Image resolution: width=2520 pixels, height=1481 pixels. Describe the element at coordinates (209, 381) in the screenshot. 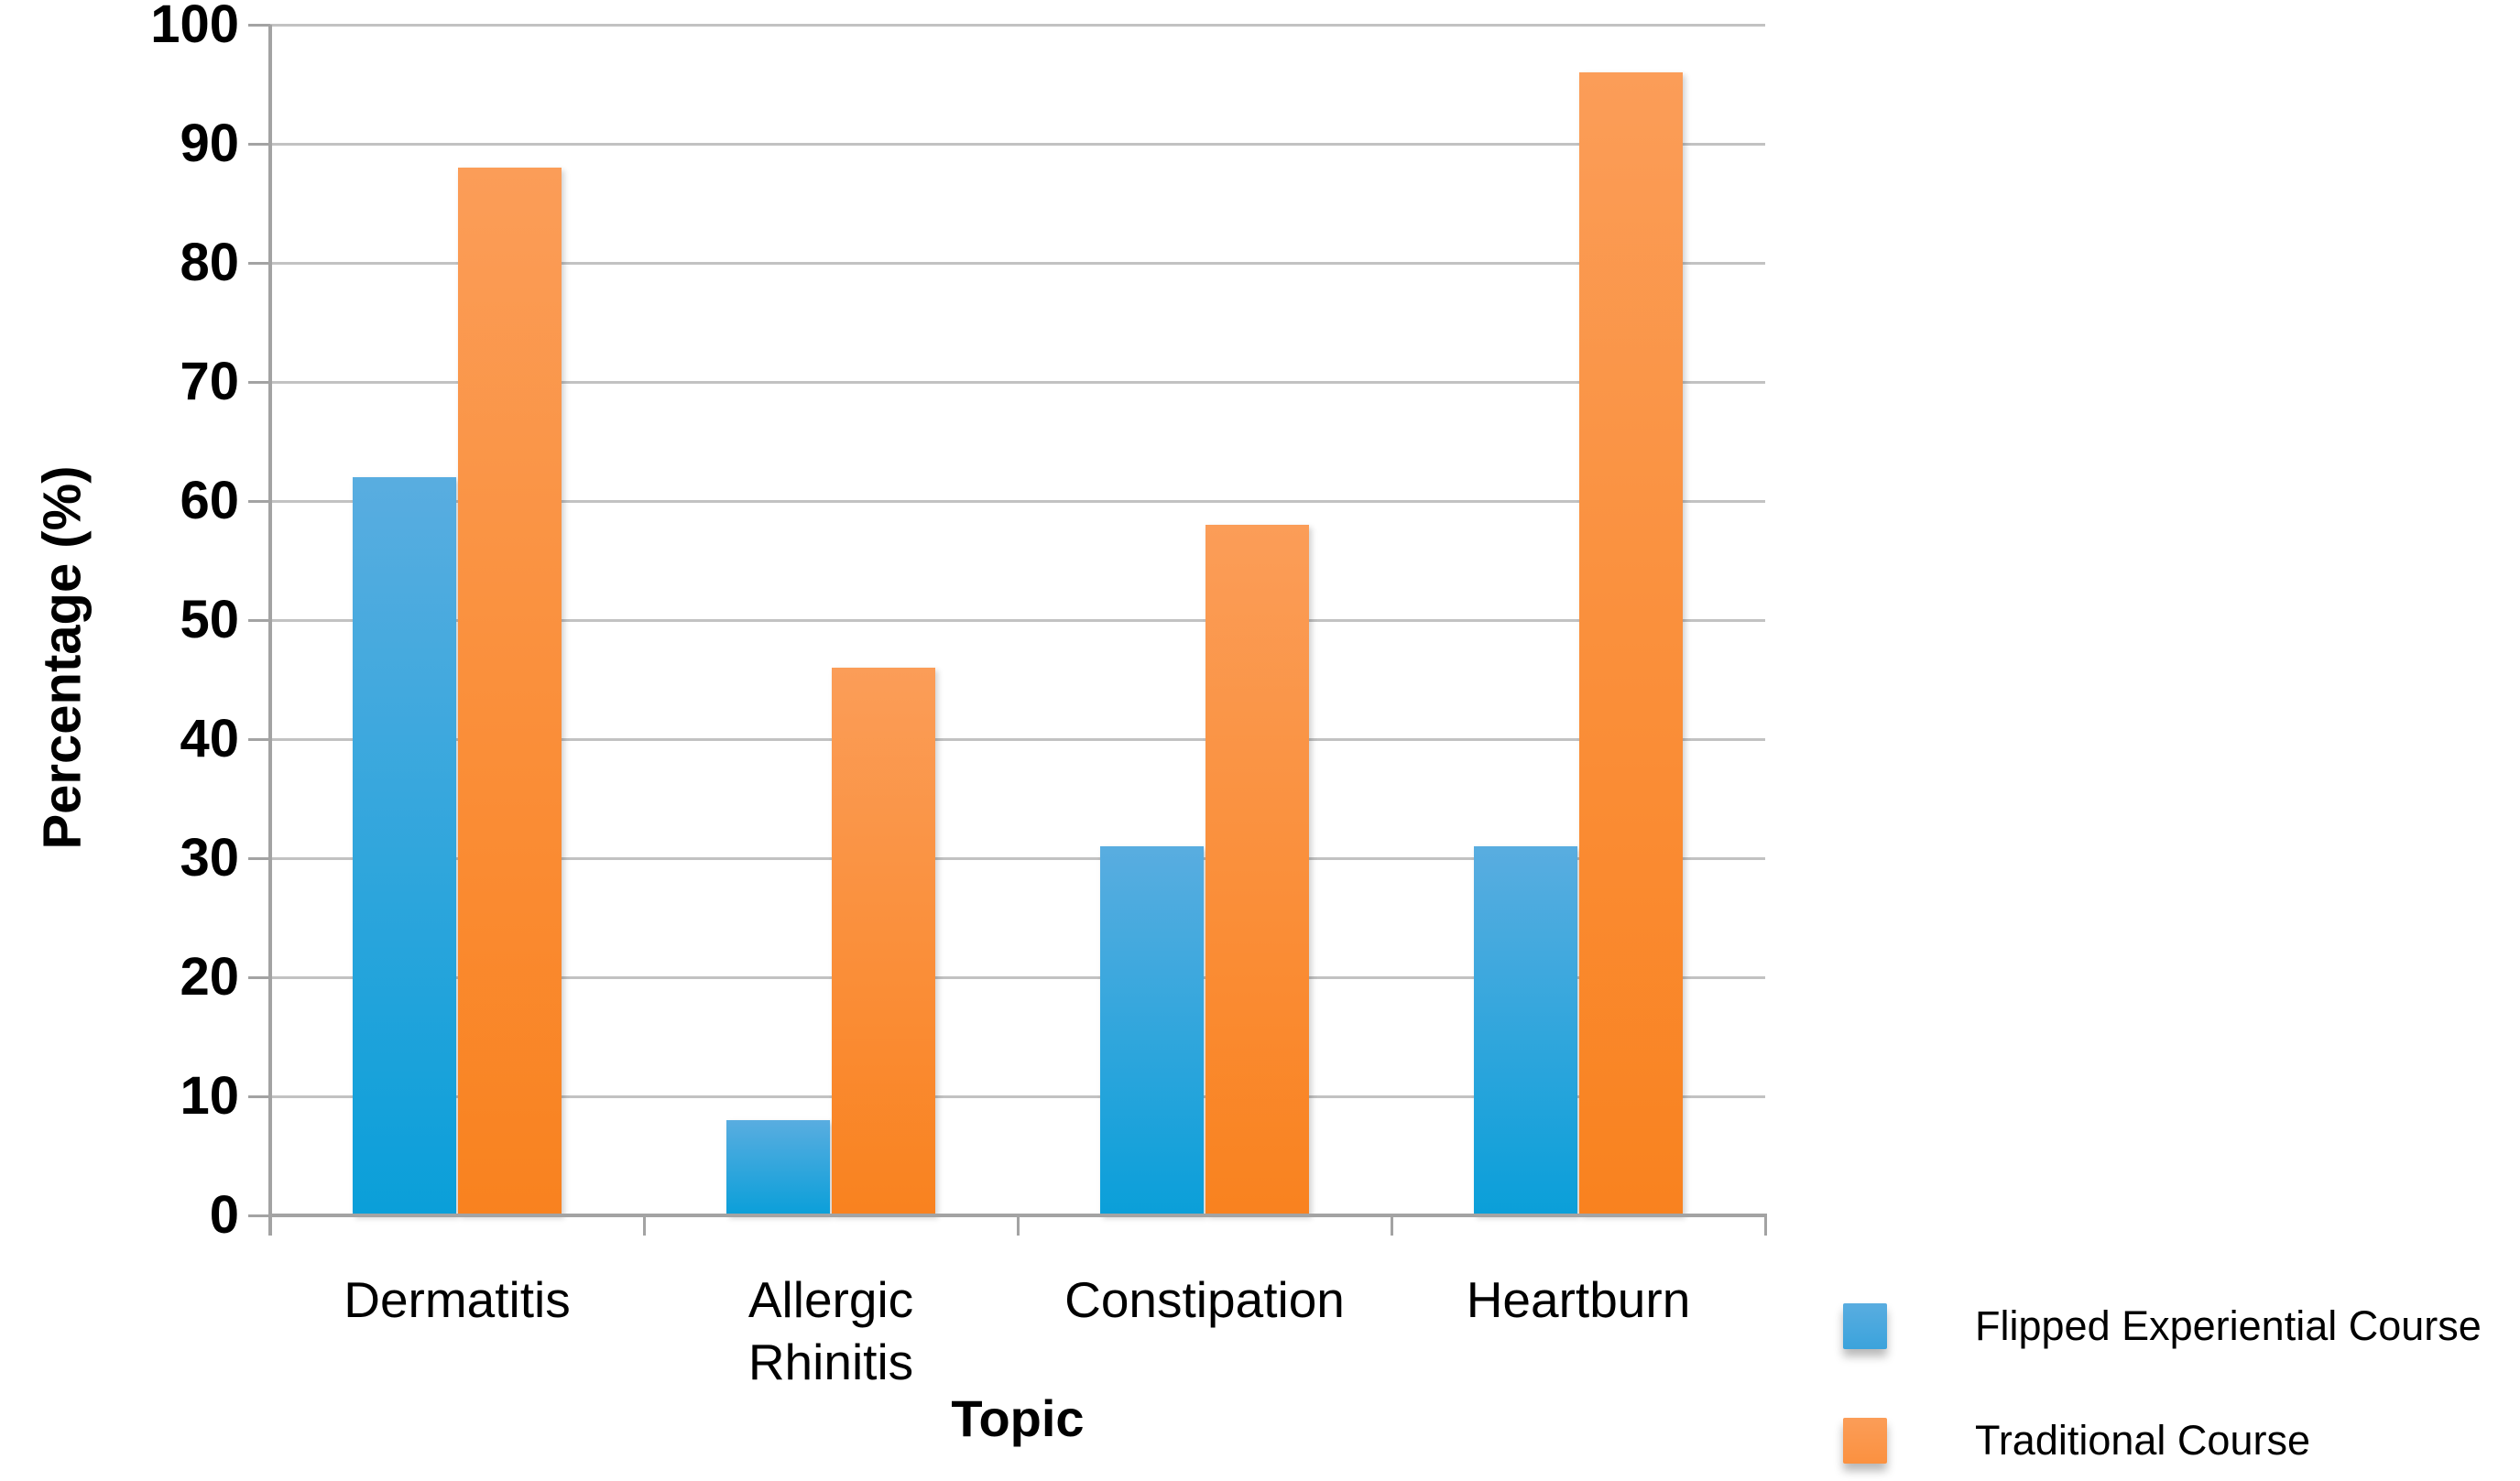

I see `y-tick-label-70: 70` at that location.